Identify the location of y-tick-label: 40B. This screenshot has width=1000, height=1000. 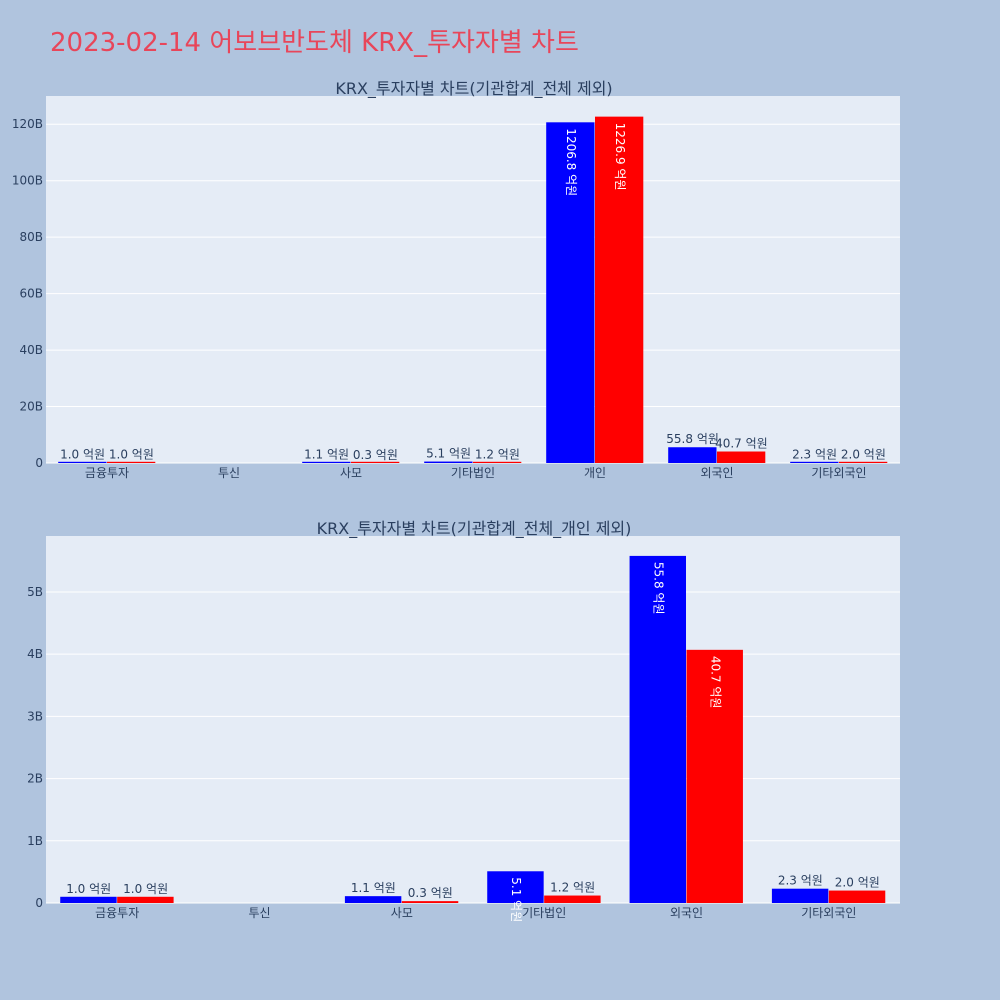
(31, 350).